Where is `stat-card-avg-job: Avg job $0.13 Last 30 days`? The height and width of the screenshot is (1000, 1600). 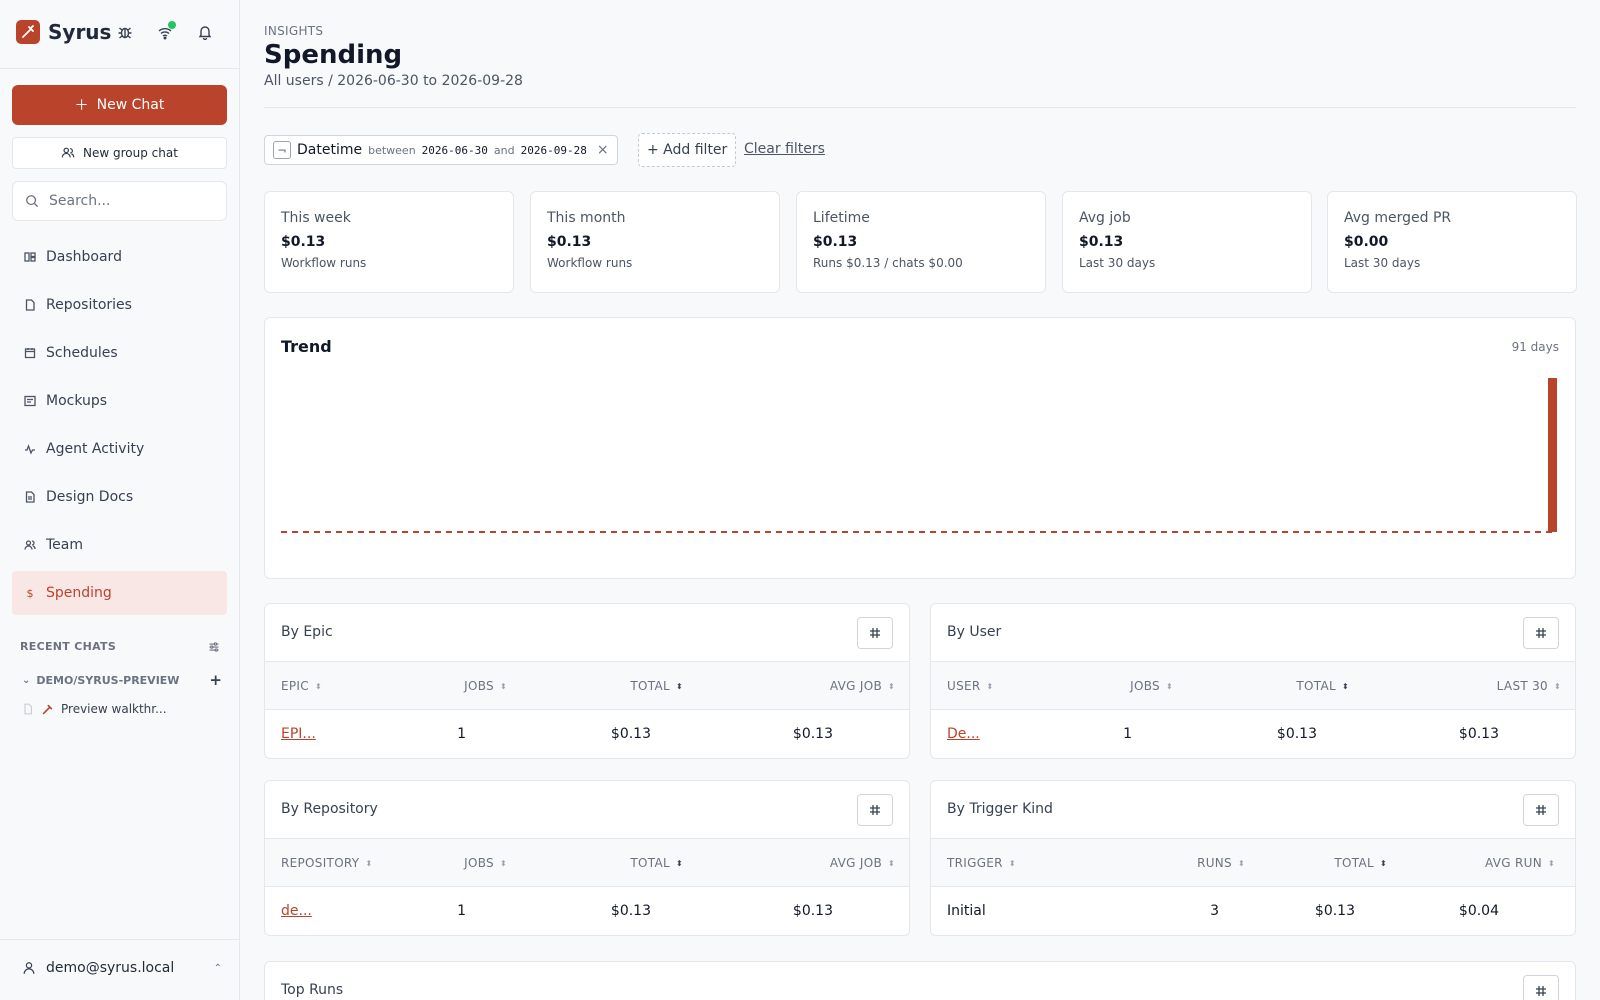
stat-card-avg-job: Avg job $0.13 Last 30 days is located at coordinates (1187, 242).